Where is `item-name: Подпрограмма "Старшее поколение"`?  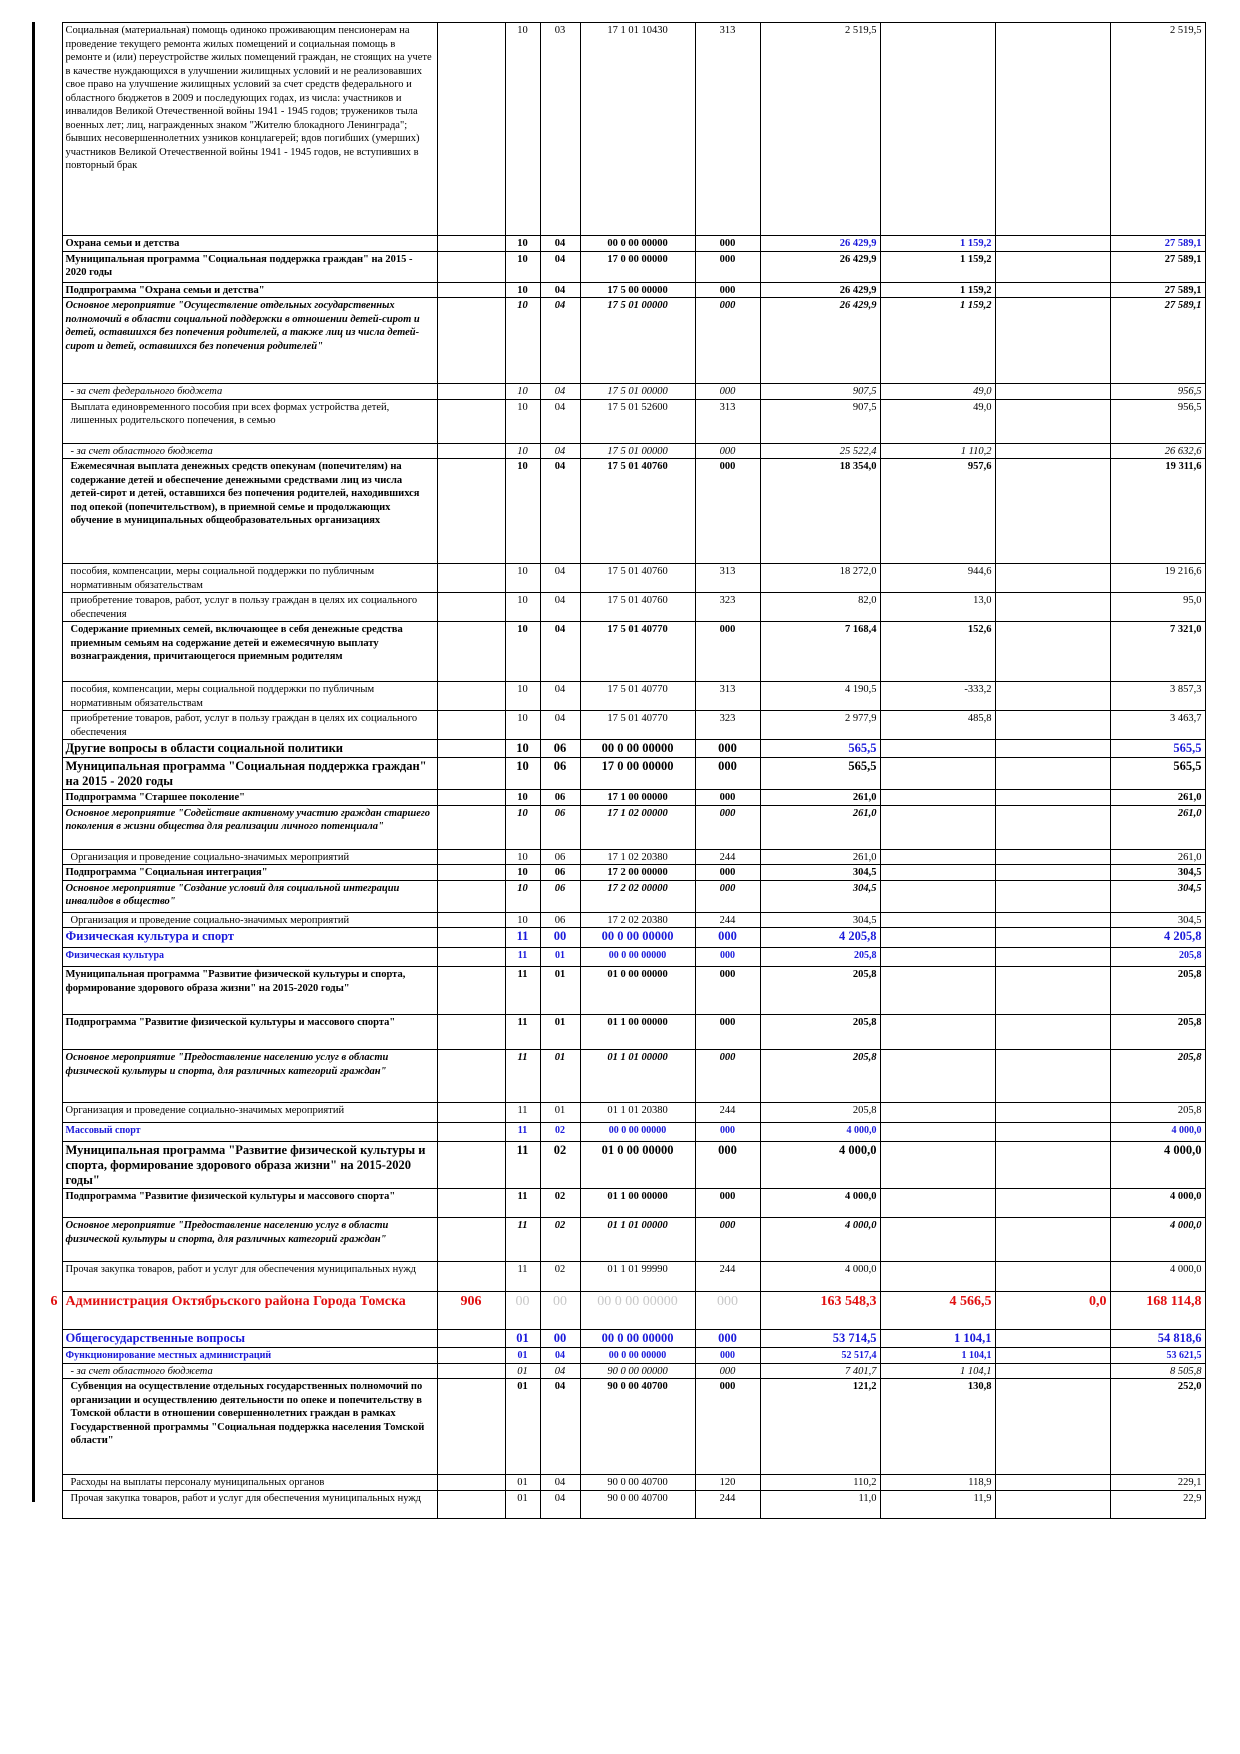 item-name: Подпрограмма "Старшее поколение" is located at coordinates (249, 797).